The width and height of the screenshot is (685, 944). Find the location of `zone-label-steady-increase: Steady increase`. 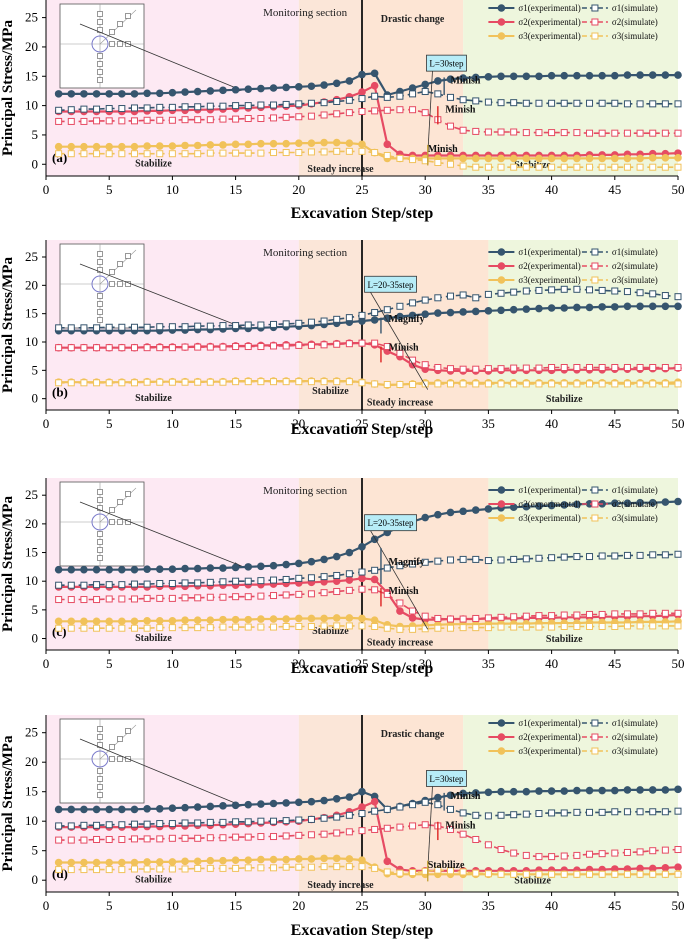

zone-label-steady-increase: Steady increase is located at coordinates (340, 169).